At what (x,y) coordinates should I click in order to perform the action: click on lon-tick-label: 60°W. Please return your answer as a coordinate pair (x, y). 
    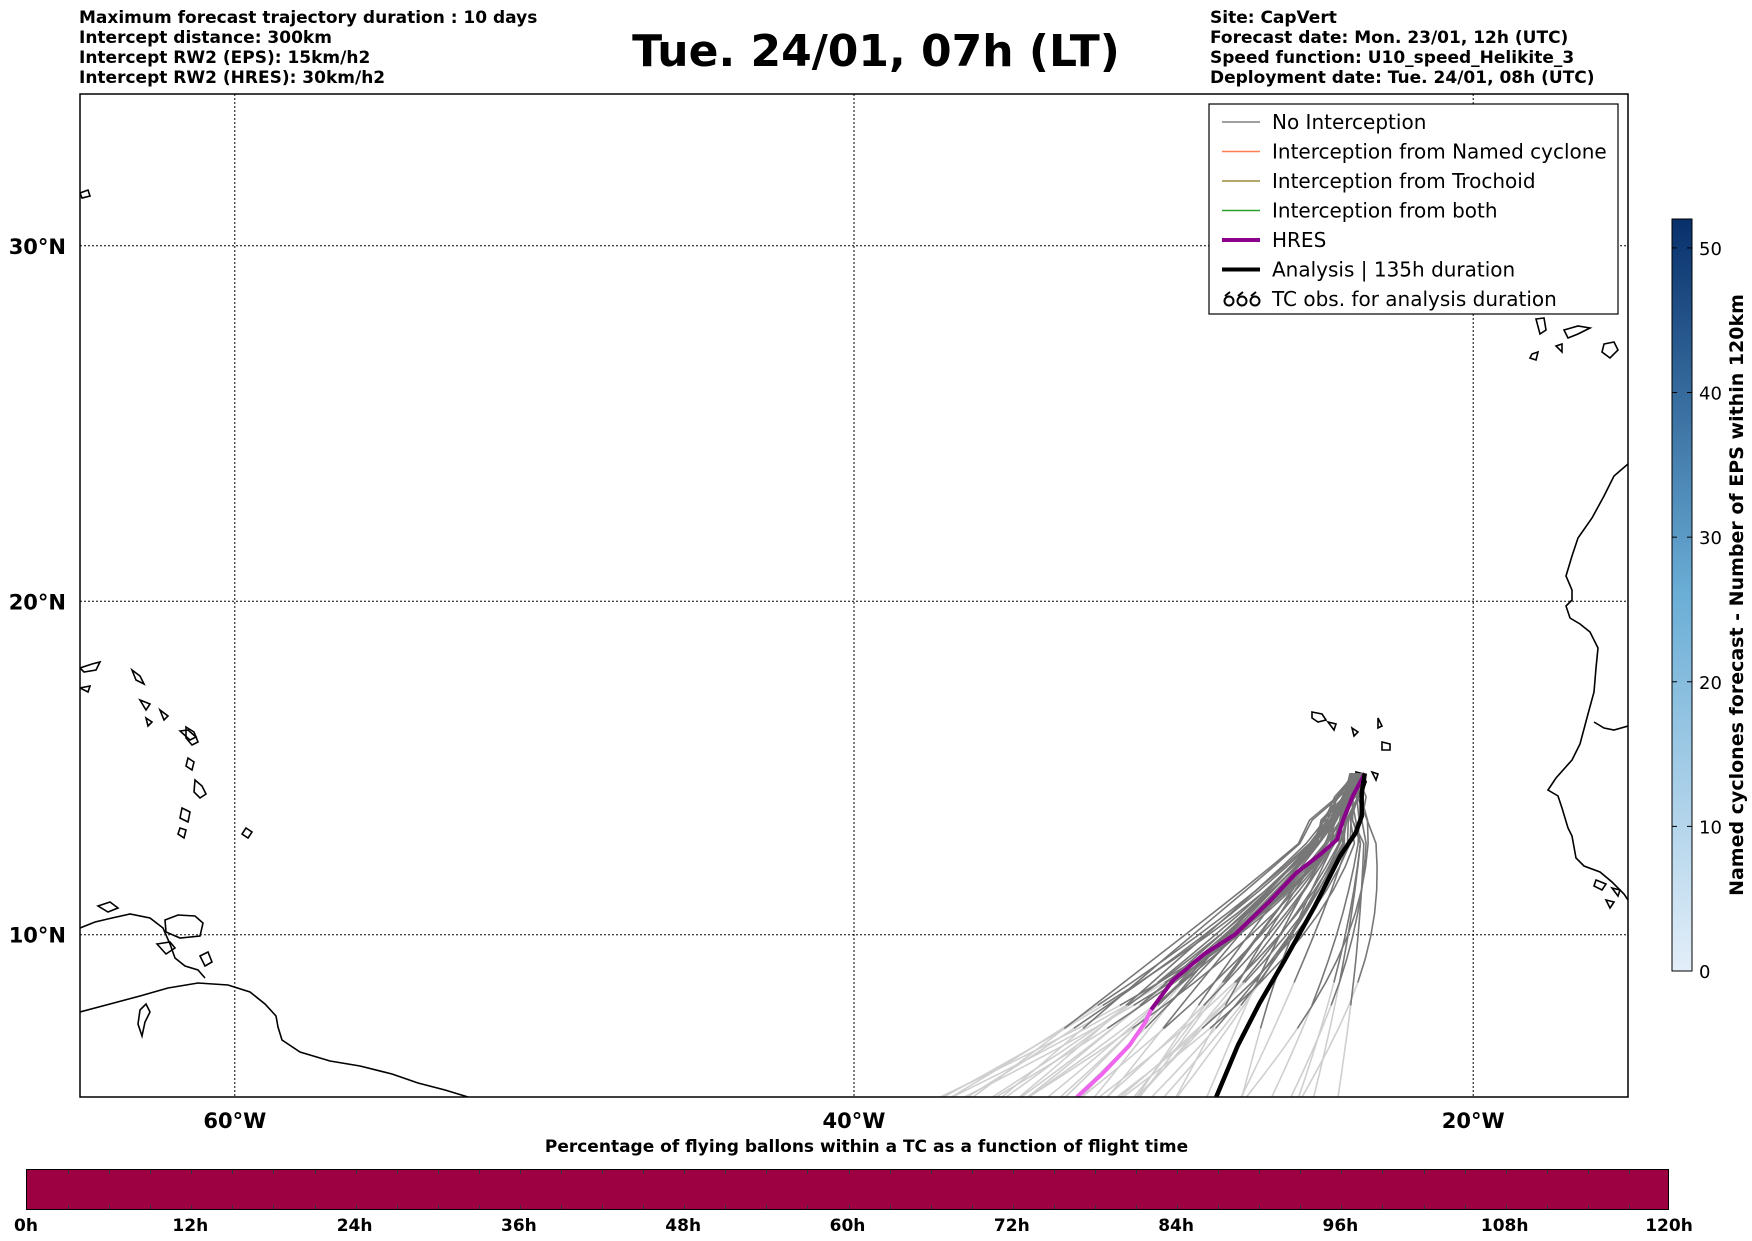
    Looking at the image, I should click on (234, 1121).